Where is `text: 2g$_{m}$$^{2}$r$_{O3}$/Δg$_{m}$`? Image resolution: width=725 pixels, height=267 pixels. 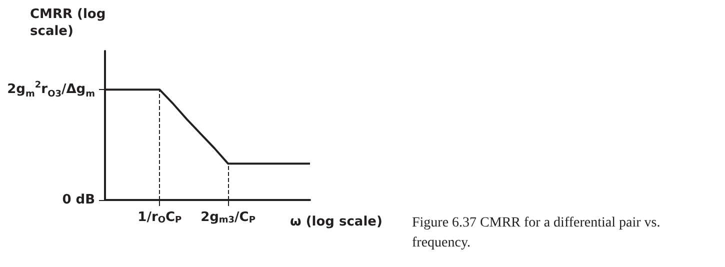 text: 2g$_{m}$$^{2}$r$_{O3}$/Δg$_{m}$ is located at coordinates (51, 90).